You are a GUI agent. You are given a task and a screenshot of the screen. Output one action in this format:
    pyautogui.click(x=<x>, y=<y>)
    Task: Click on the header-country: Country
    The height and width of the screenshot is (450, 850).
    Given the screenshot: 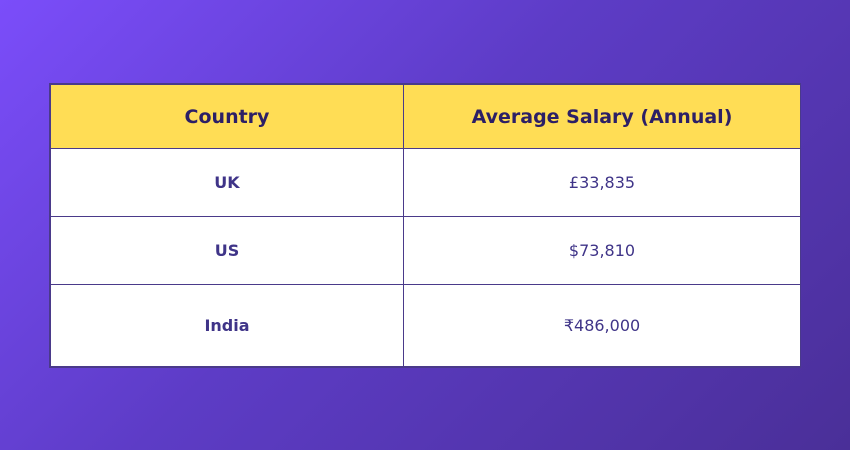 What is the action you would take?
    pyautogui.click(x=227, y=116)
    